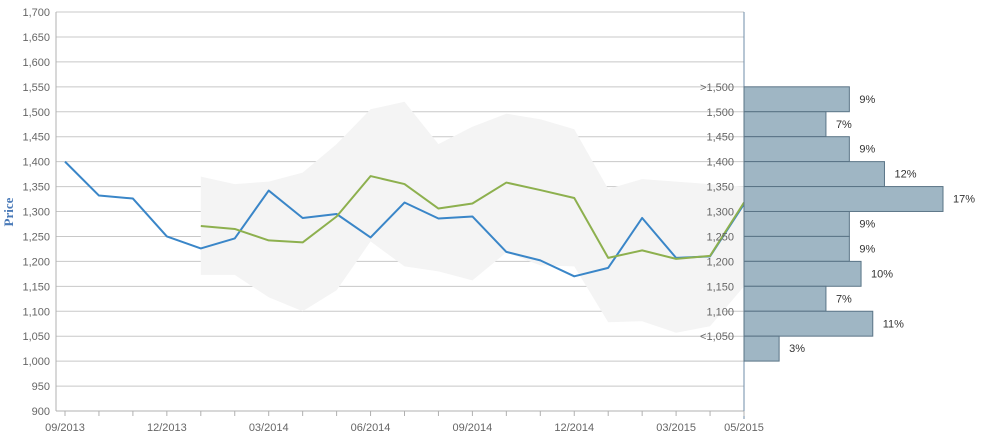 This screenshot has width=984, height=442. Describe the element at coordinates (8, 211) in the screenshot. I see `y-axis-title: Price` at that location.